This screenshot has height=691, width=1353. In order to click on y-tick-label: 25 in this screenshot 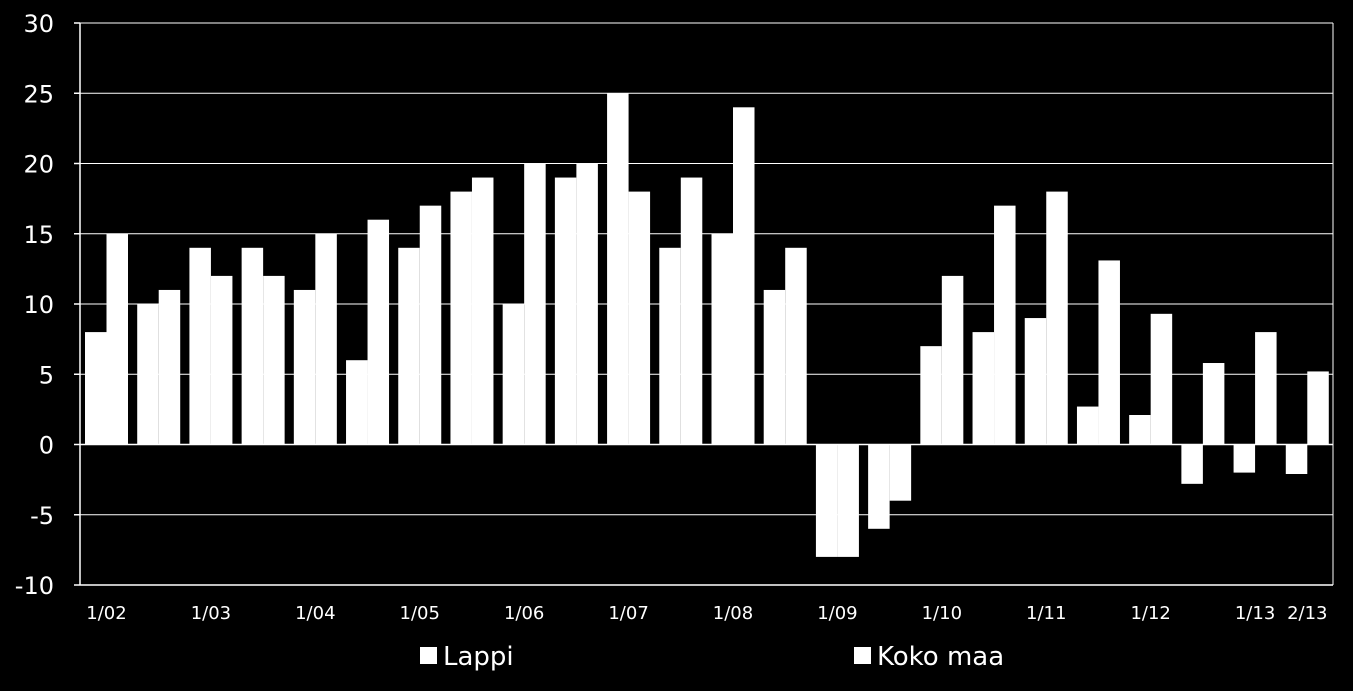, I will do `click(38, 94)`.